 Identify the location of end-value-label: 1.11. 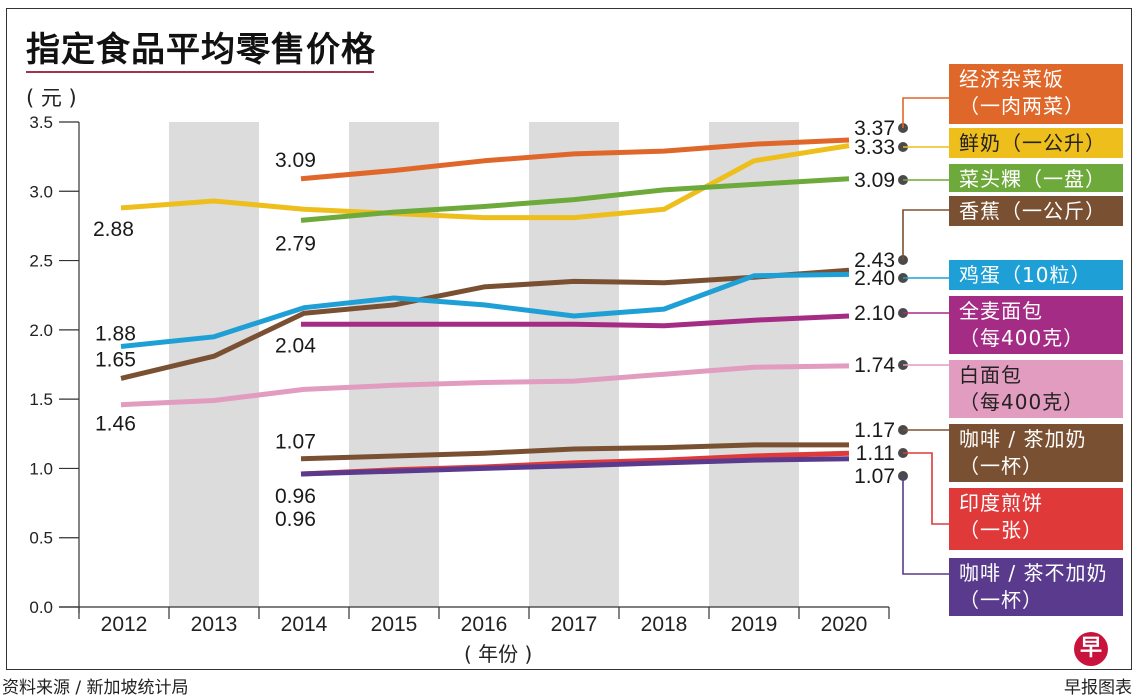
(875, 453).